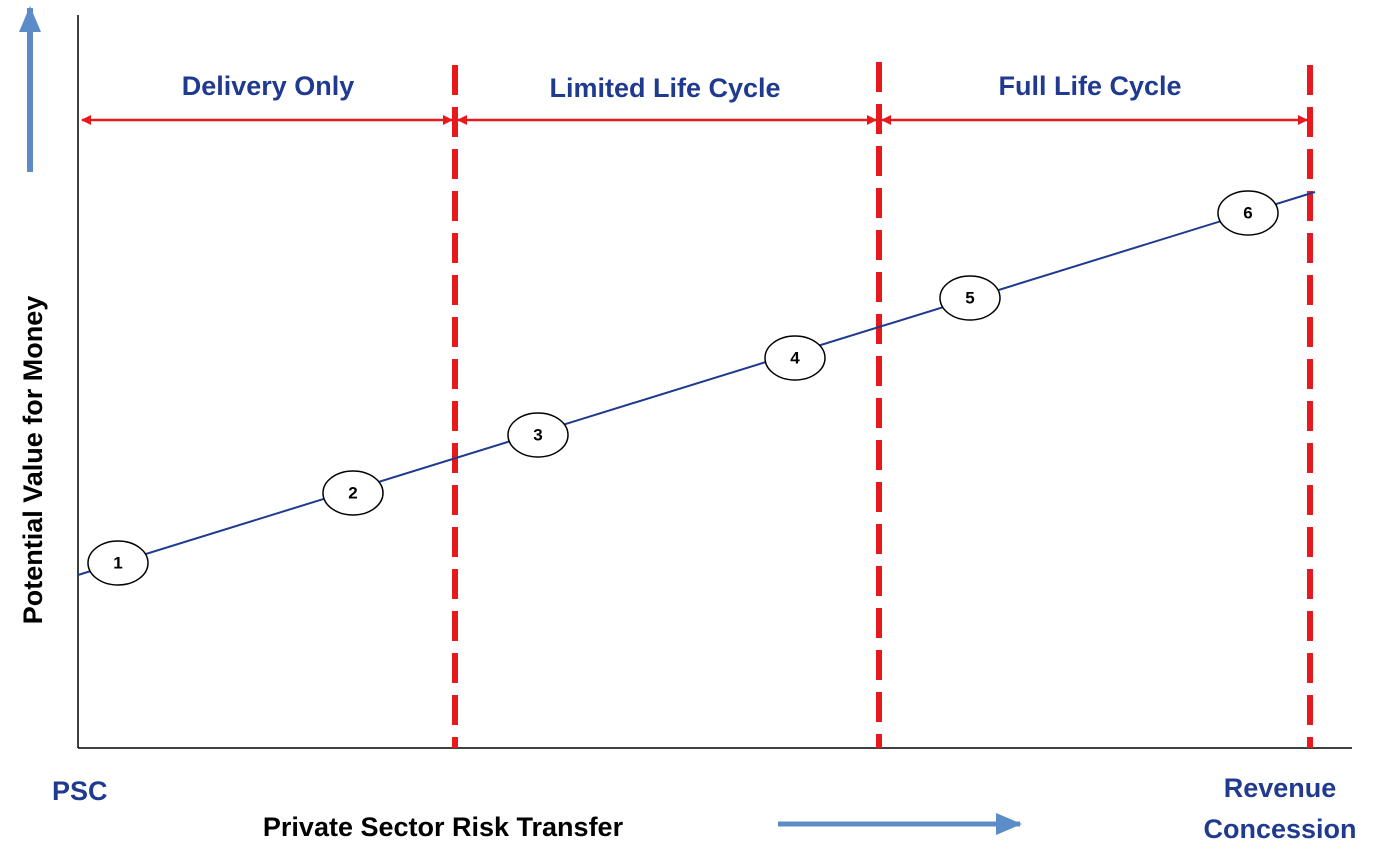 This screenshot has height=851, width=1377. What do you see at coordinates (664, 88) in the screenshot?
I see `zone-label: Limited Life Cycle` at bounding box center [664, 88].